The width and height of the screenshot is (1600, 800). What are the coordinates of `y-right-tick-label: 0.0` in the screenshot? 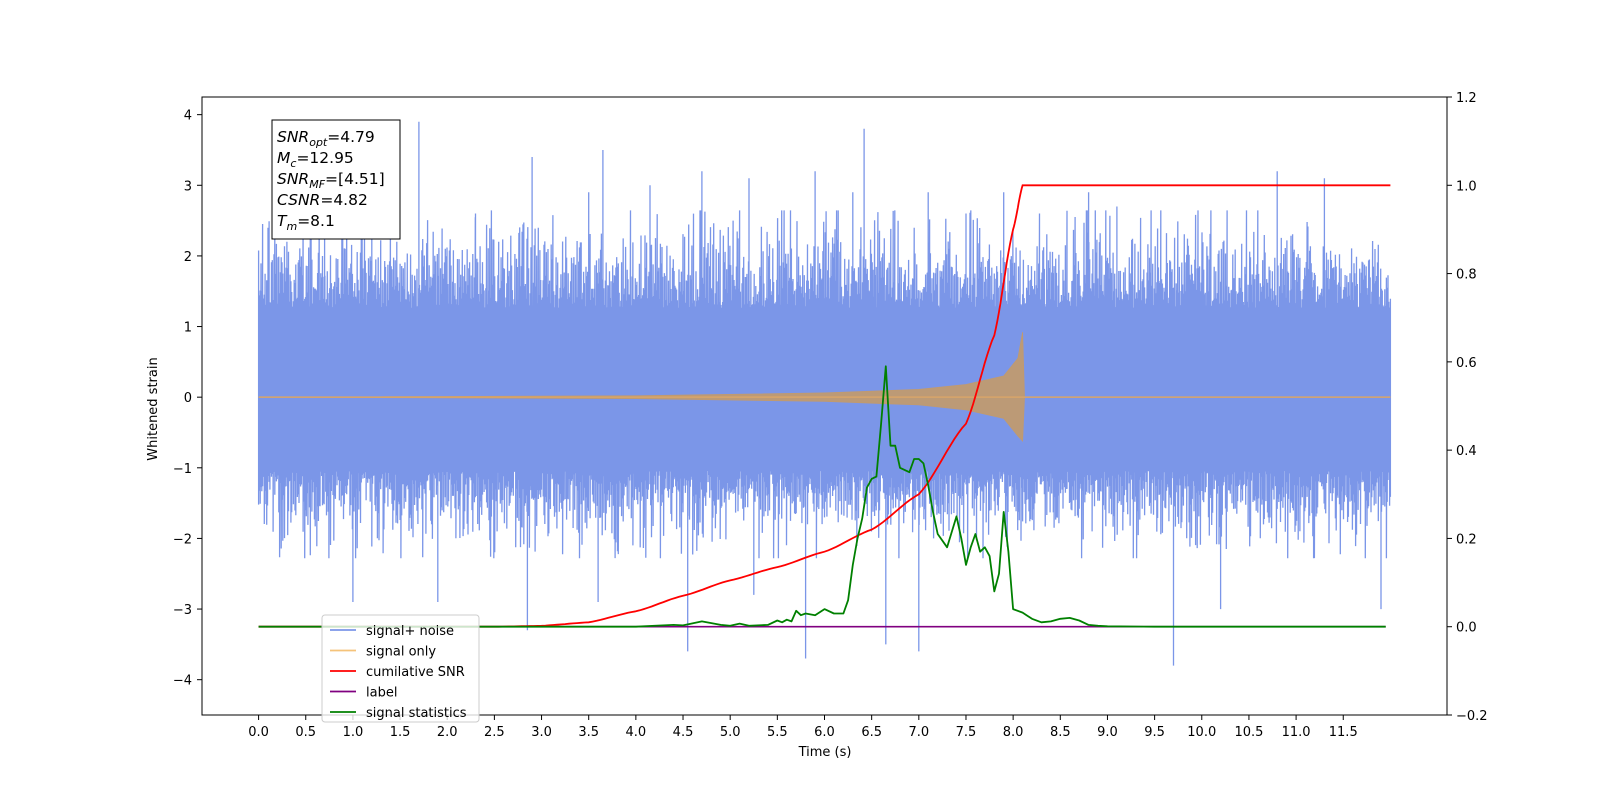 It's located at (1466, 628).